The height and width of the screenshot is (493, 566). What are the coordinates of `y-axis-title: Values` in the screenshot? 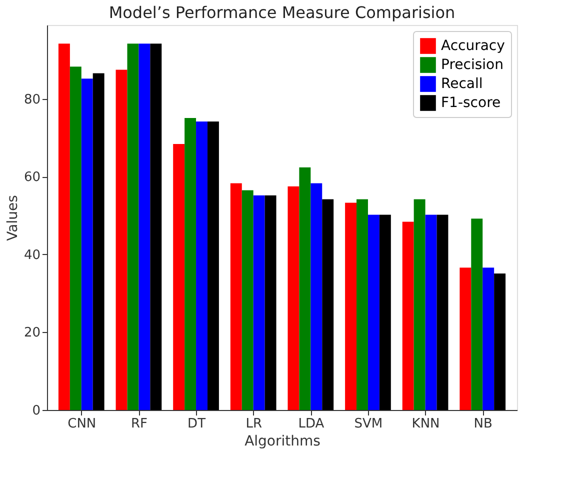 It's located at (12, 218).